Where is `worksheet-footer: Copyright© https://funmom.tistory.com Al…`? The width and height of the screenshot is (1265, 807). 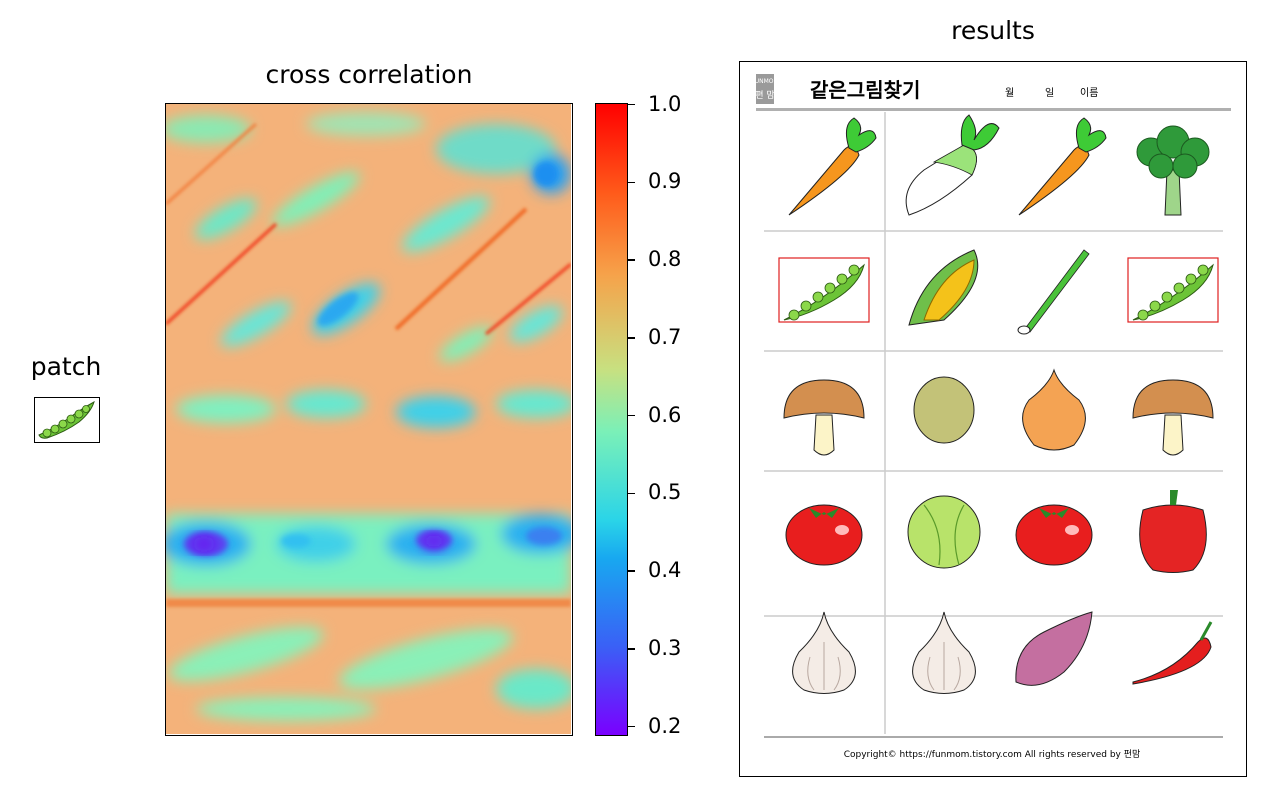 worksheet-footer: Copyright© https://funmom.tistory.com Al… is located at coordinates (992, 754).